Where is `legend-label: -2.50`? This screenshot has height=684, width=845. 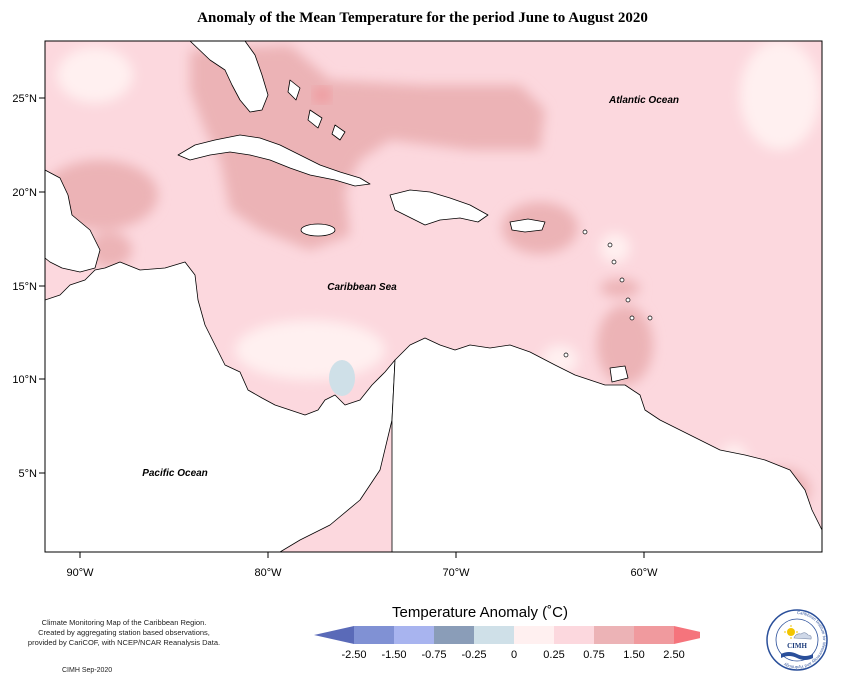
legend-label: -2.50 is located at coordinates (353, 655).